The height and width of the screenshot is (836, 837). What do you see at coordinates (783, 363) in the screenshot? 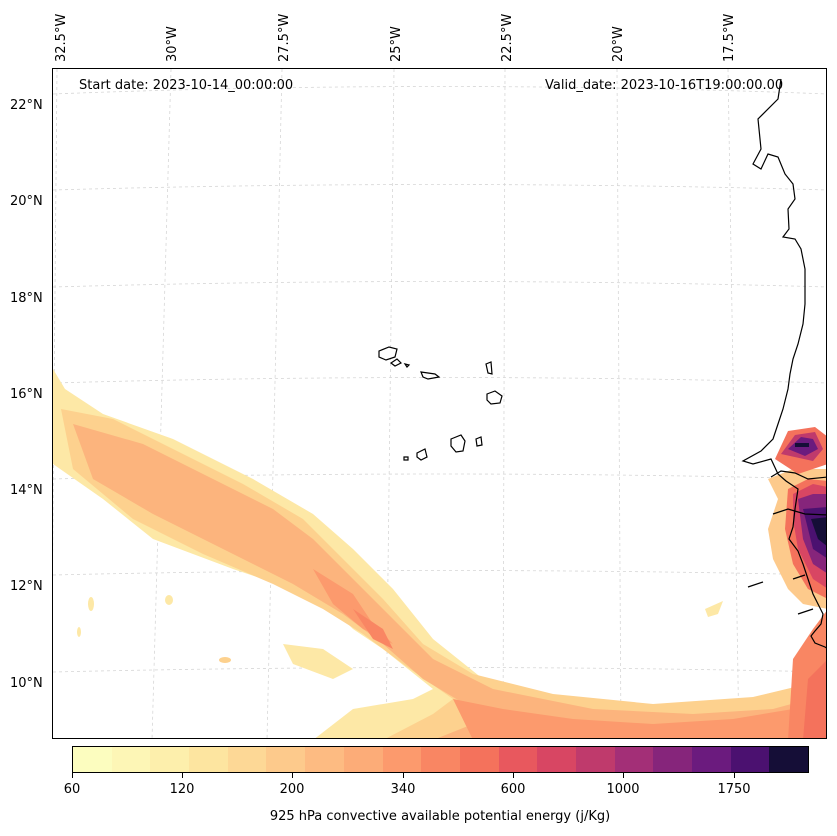
I see `coastline` at bounding box center [783, 363].